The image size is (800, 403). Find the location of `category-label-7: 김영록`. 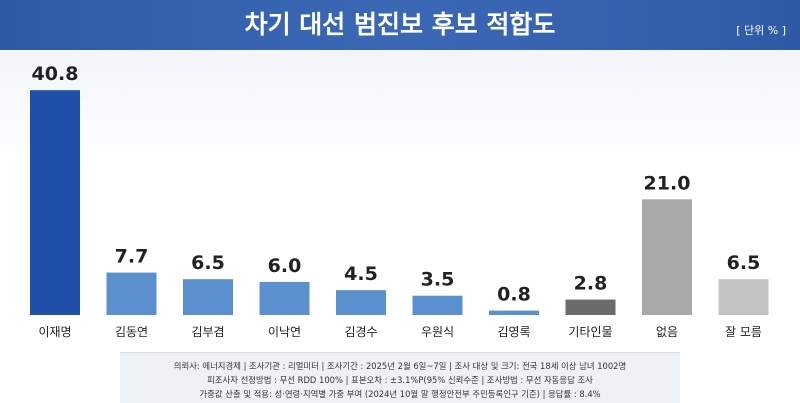

category-label-7: 김영록 is located at coordinates (513, 332).